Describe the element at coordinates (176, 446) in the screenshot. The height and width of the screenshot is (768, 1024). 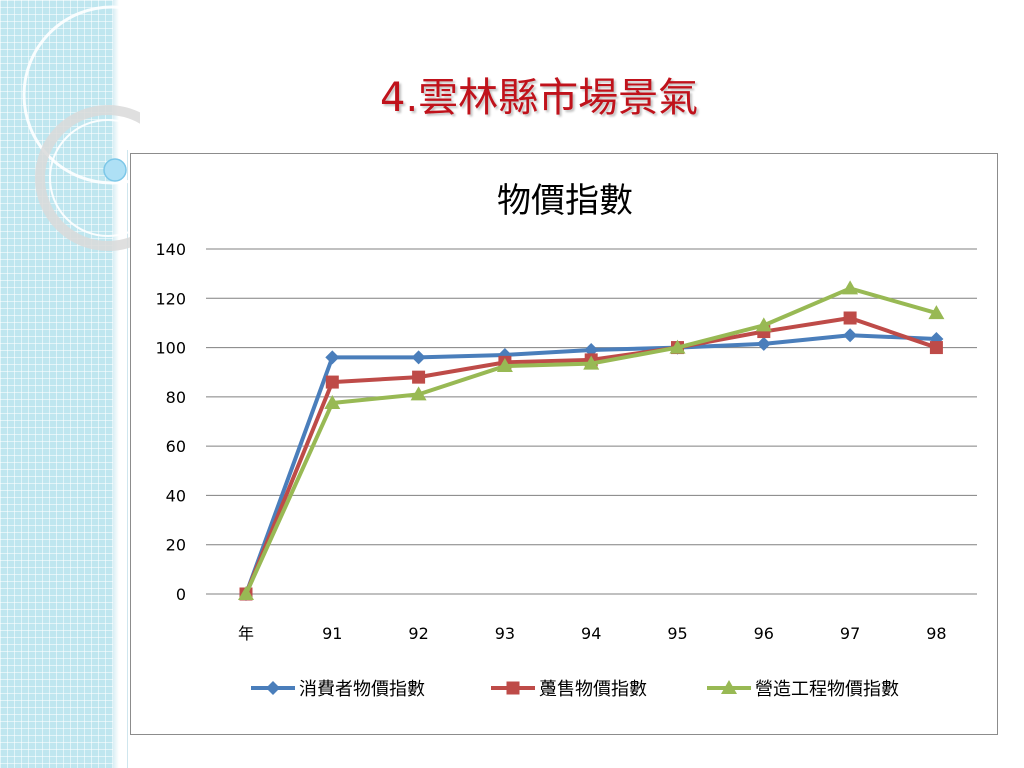
I see `y-tick-label: 60` at that location.